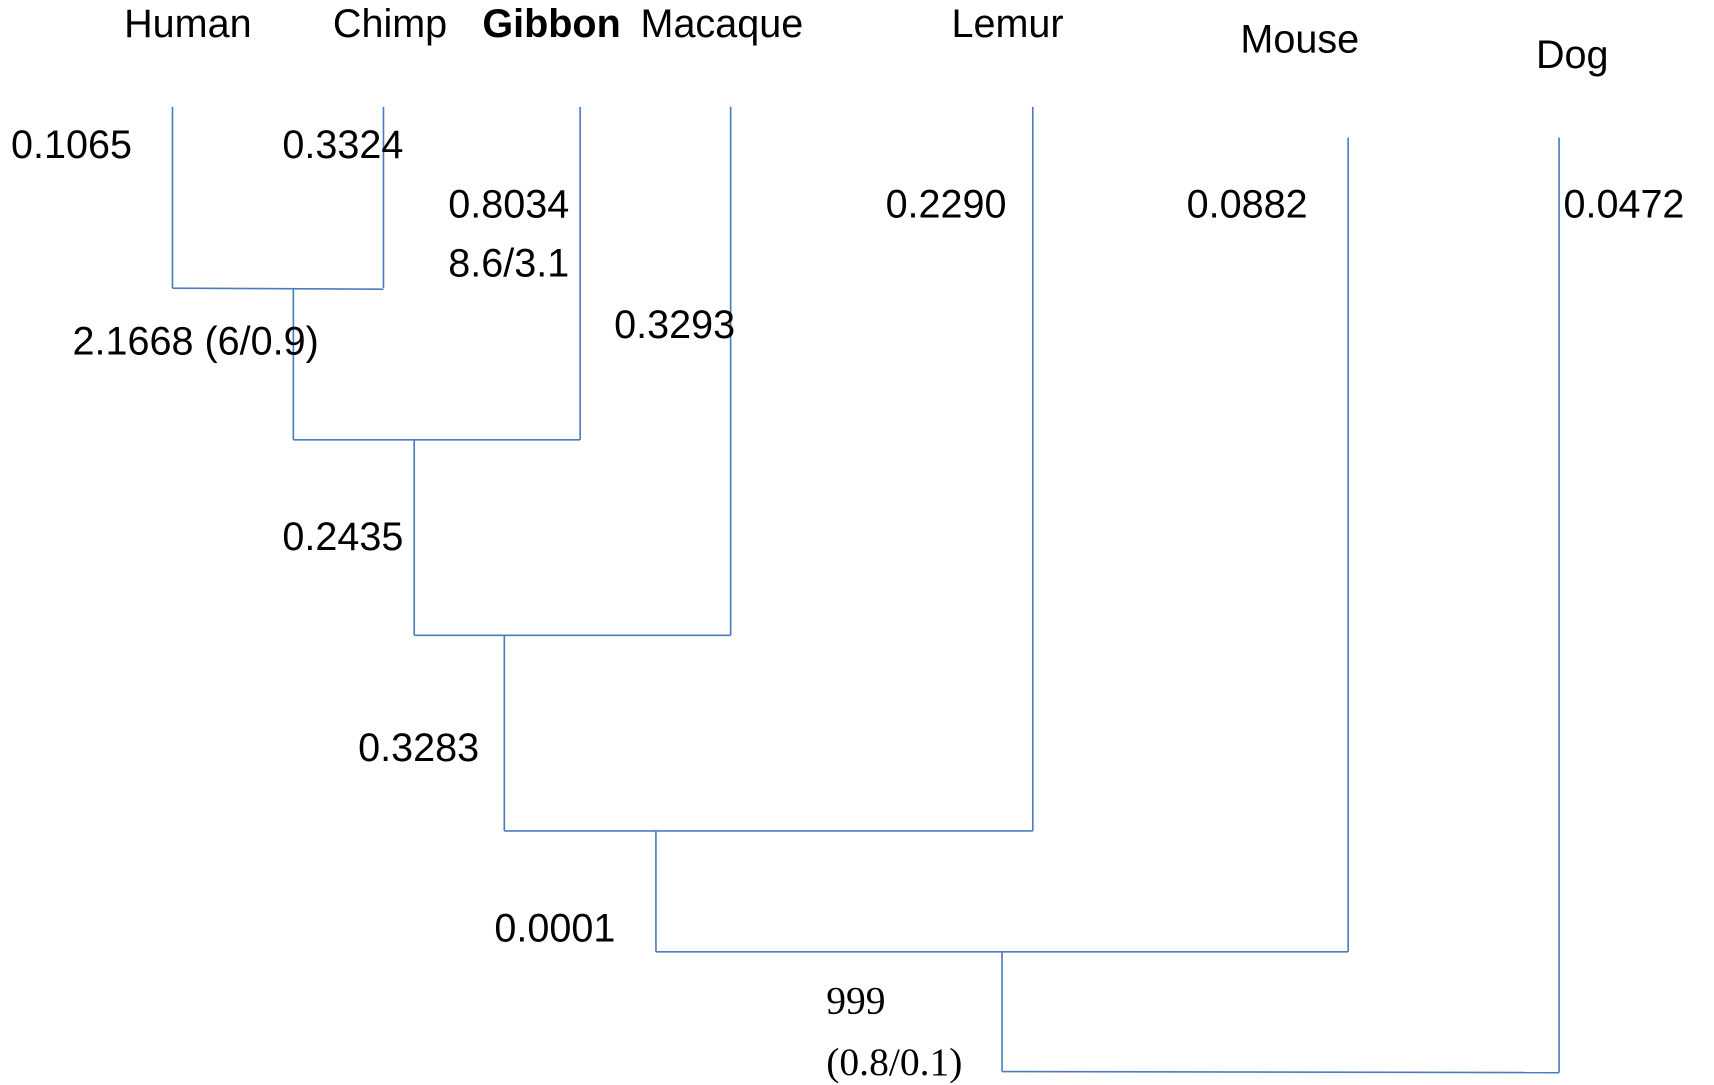  What do you see at coordinates (722, 24) in the screenshot?
I see `taxon-label: Macaque` at bounding box center [722, 24].